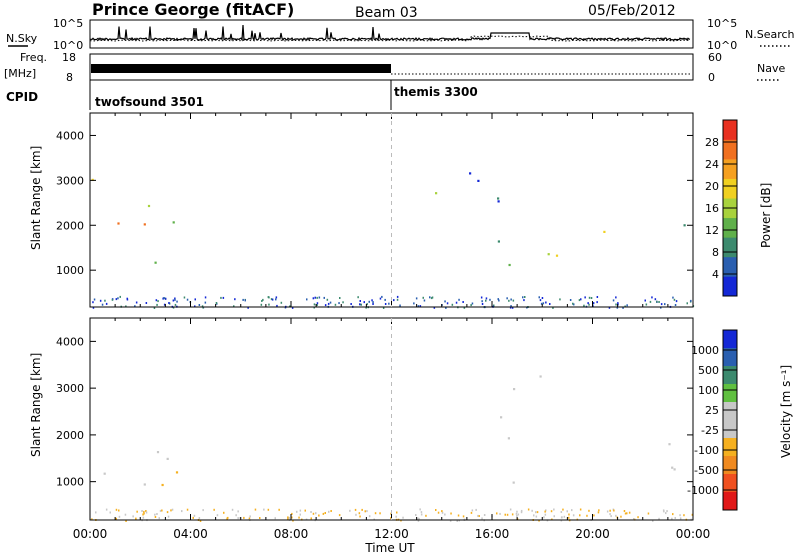 The image size is (800, 554). Describe the element at coordinates (592, 534) in the screenshot. I see `x-tick-label: 20:00` at that location.